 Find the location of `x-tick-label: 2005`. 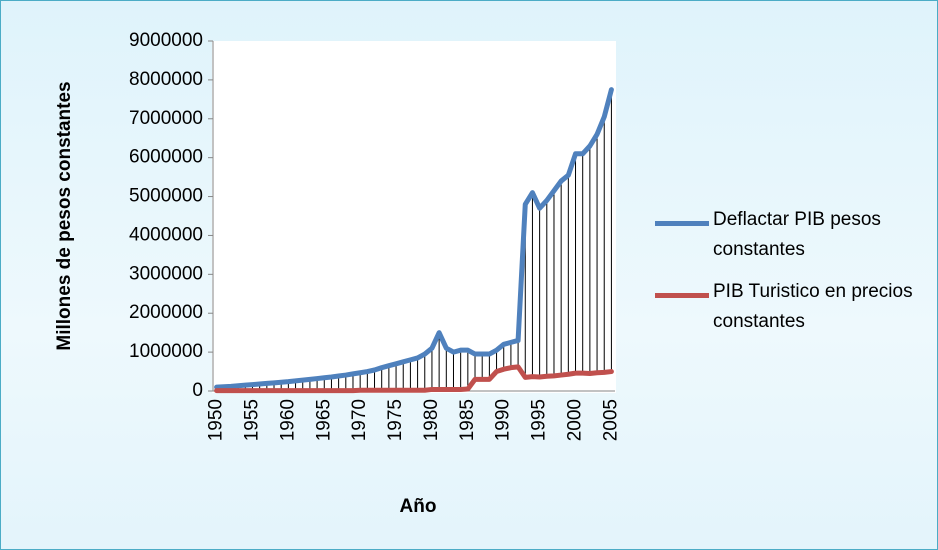

x-tick-label: 2005 is located at coordinates (610, 420).